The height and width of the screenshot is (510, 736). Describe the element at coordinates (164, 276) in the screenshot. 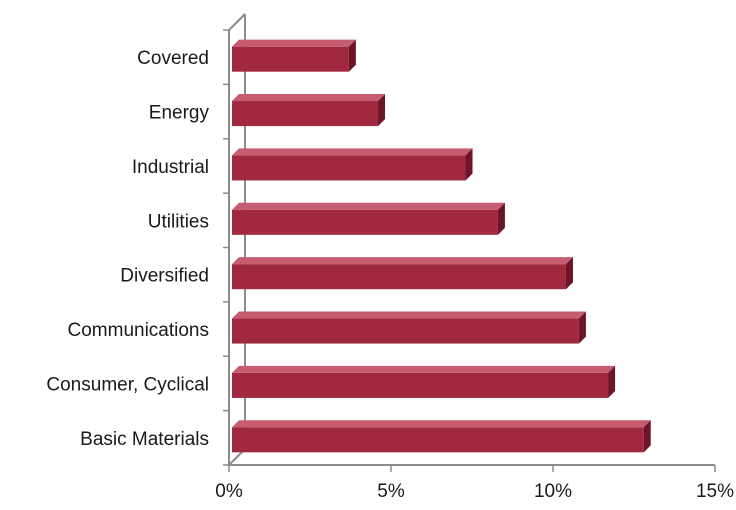

I see `category-label: Diversified` at that location.